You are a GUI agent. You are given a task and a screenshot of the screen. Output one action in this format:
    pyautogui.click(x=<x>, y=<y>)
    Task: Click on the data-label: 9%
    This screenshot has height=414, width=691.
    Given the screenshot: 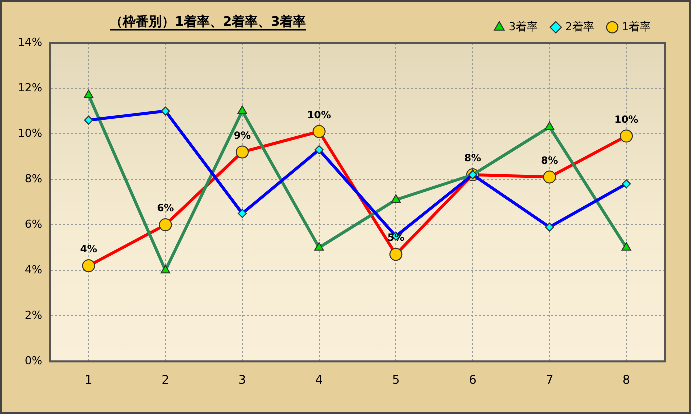 What is the action you would take?
    pyautogui.click(x=242, y=136)
    